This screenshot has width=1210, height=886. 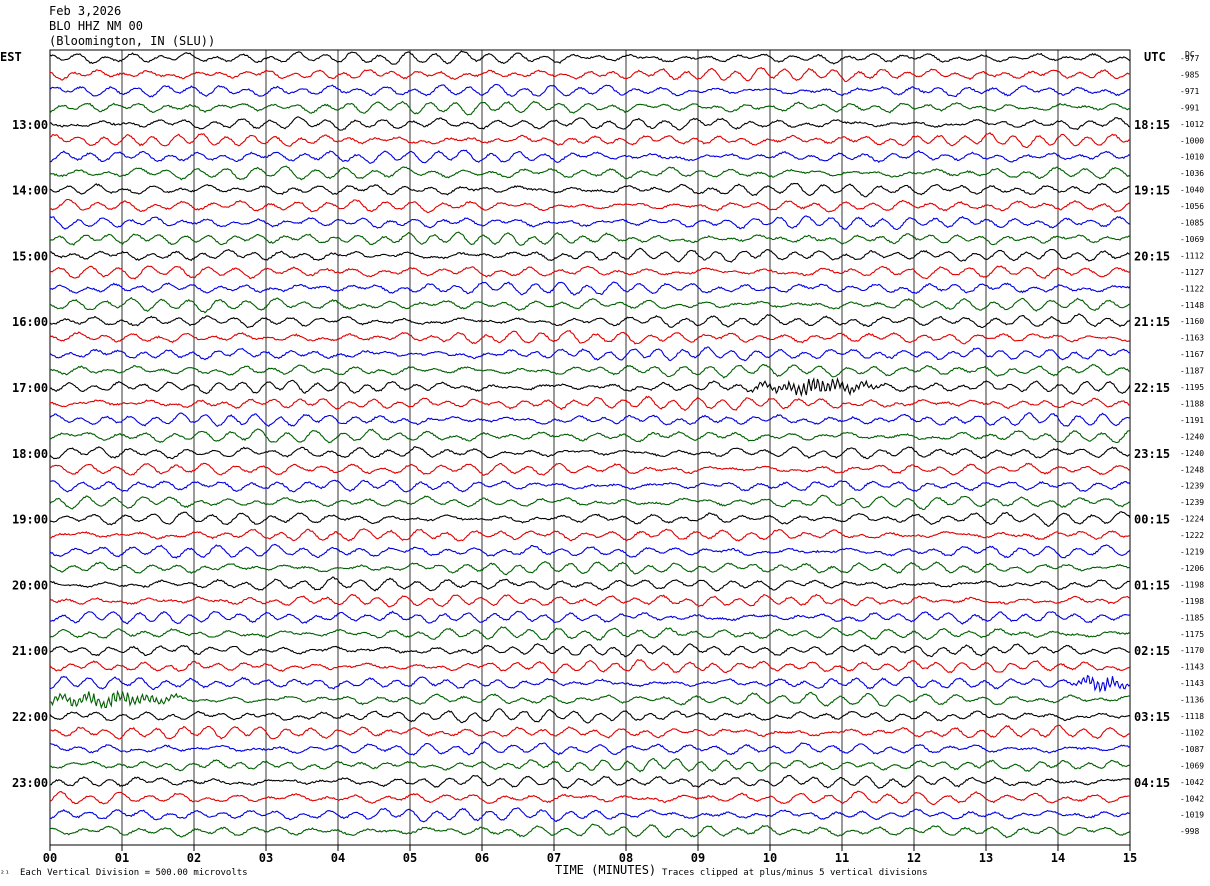 What do you see at coordinates (1192, 190) in the screenshot?
I see `dc-offset-label: -1040` at bounding box center [1192, 190].